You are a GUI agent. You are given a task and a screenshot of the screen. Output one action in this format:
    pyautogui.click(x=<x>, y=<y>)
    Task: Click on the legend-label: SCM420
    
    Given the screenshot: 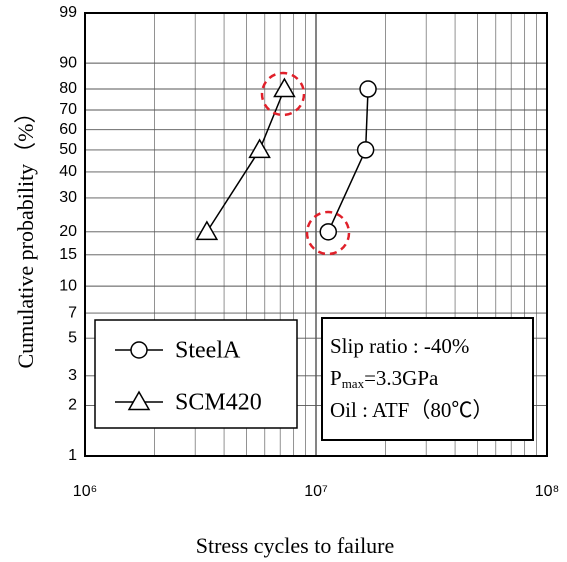 What is the action you would take?
    pyautogui.click(x=218, y=403)
    